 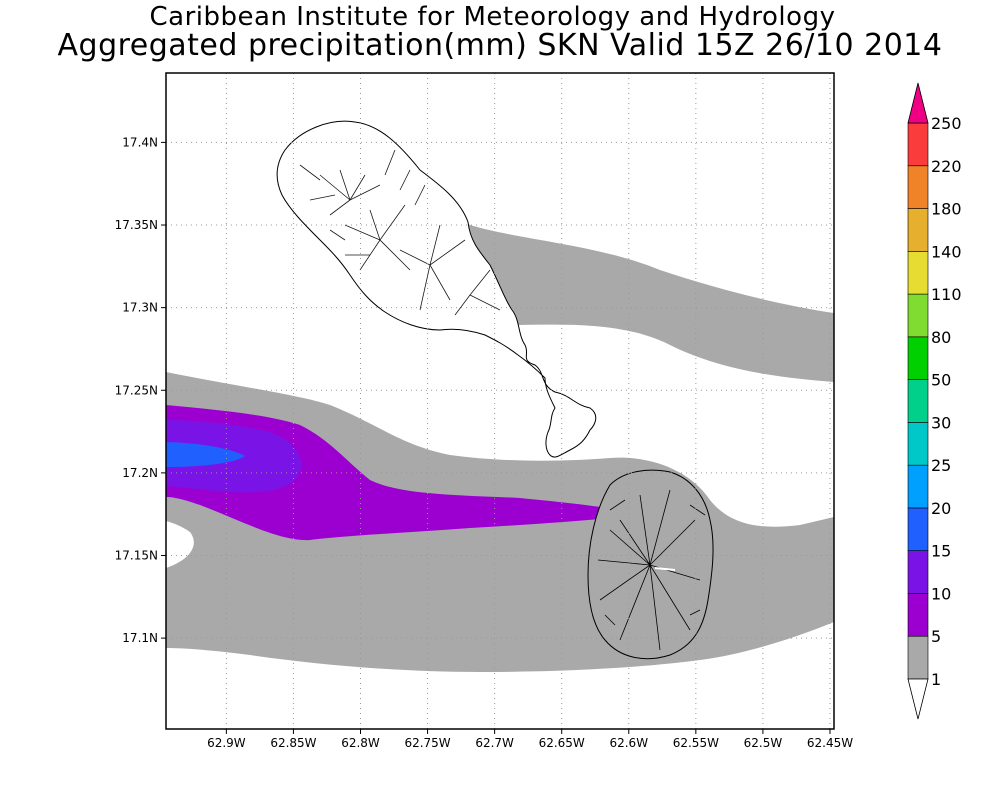 I want to click on colorbar-under-triangle, so click(x=918, y=699).